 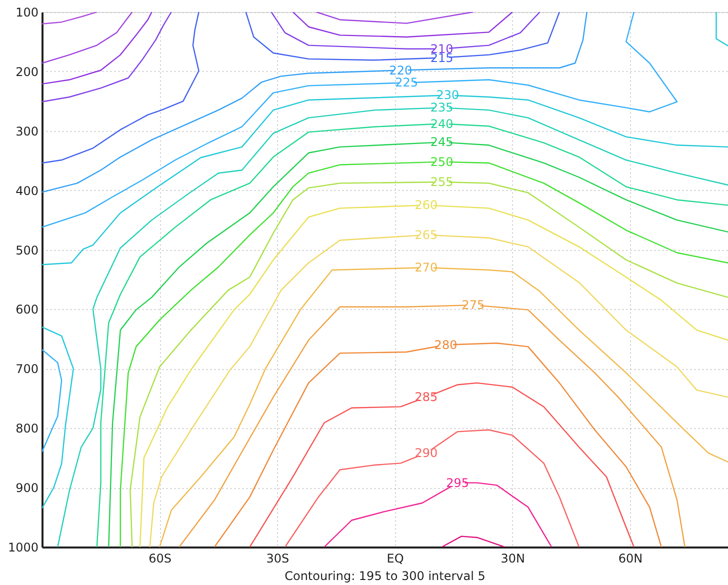 What do you see at coordinates (385, 576) in the screenshot?
I see `text: Contouring: 195 to 300 interval 5` at bounding box center [385, 576].